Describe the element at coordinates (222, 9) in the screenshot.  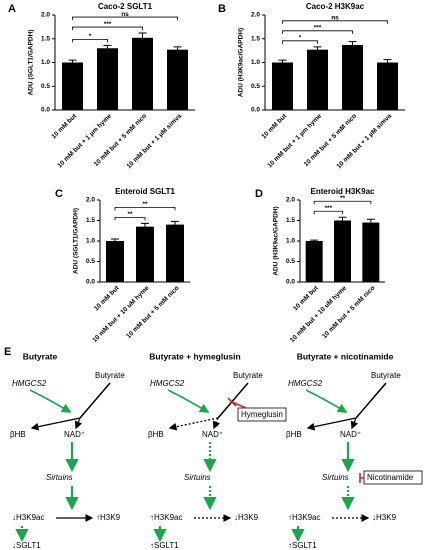
I see `panel-label: B` at that location.